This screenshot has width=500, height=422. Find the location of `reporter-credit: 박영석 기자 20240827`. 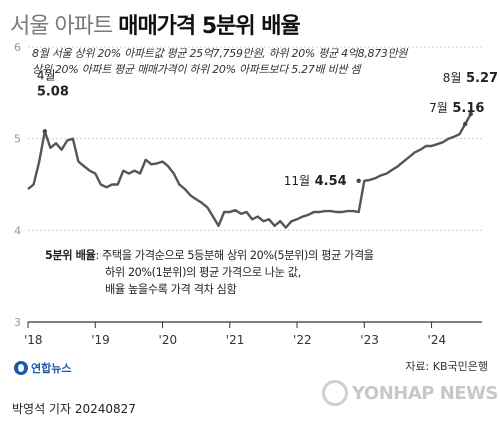

reporter-credit: 박영석 기자 20240827 is located at coordinates (74, 409).